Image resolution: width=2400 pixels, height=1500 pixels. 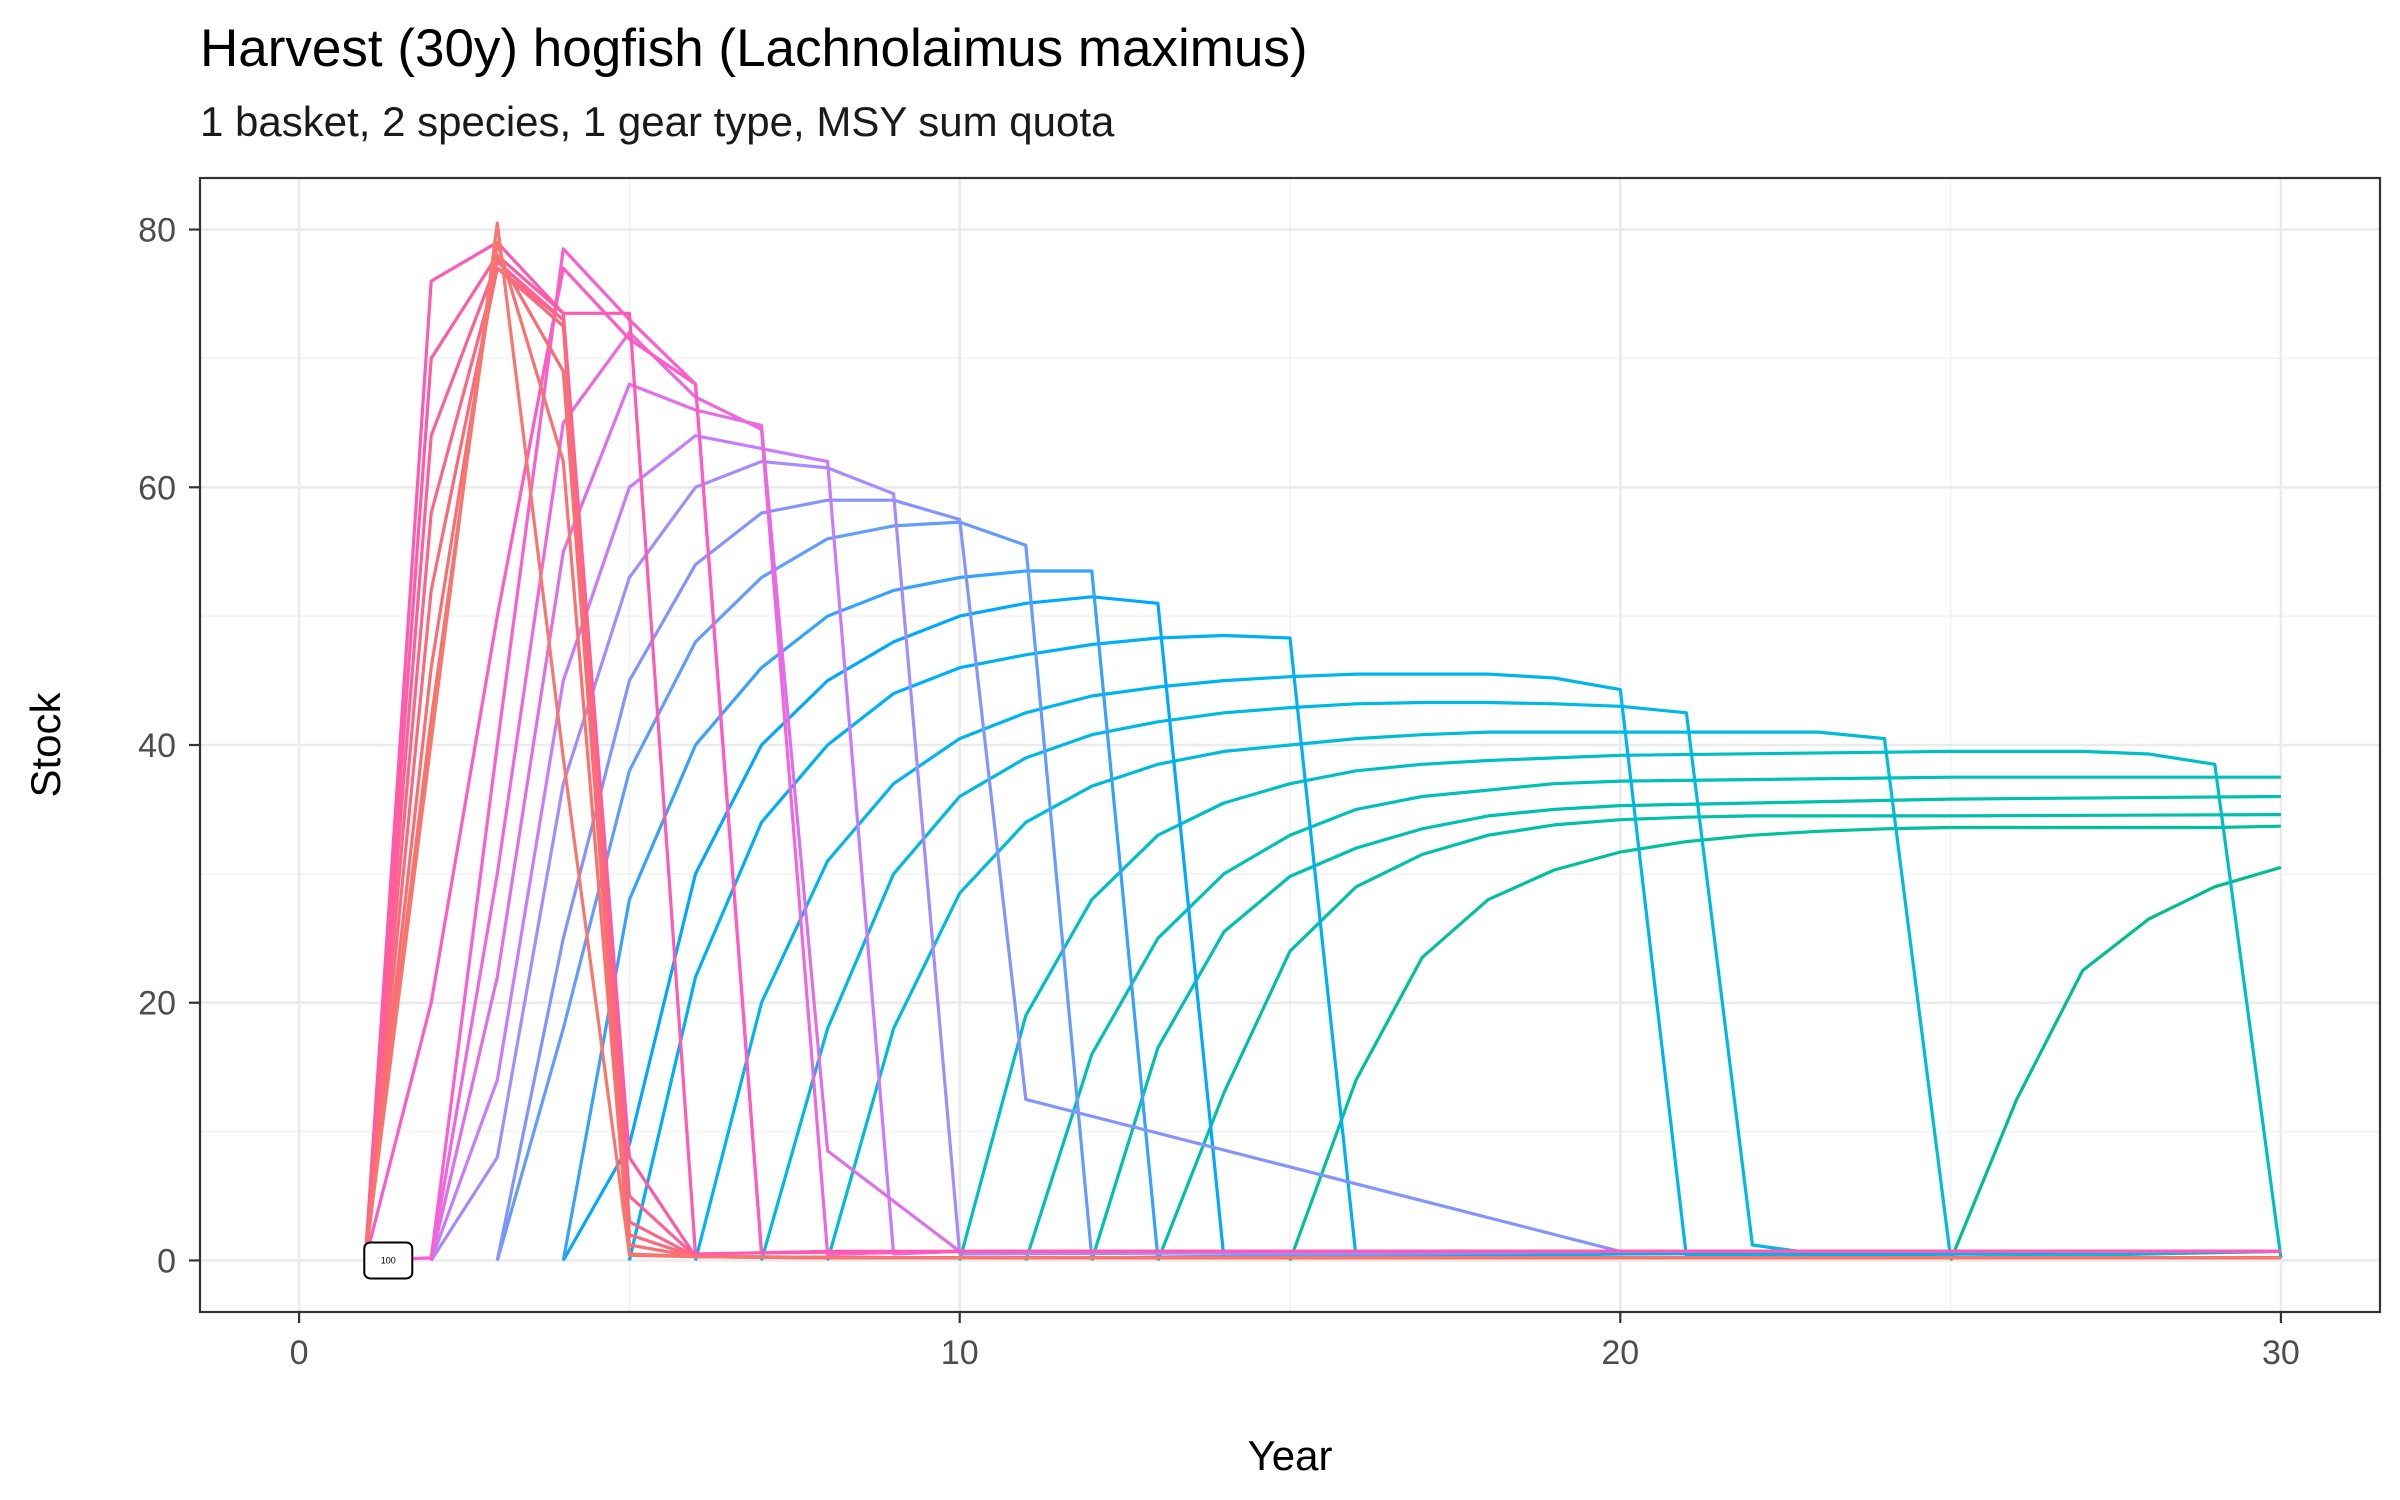 I want to click on y-tick-label: 80, so click(x=157, y=231).